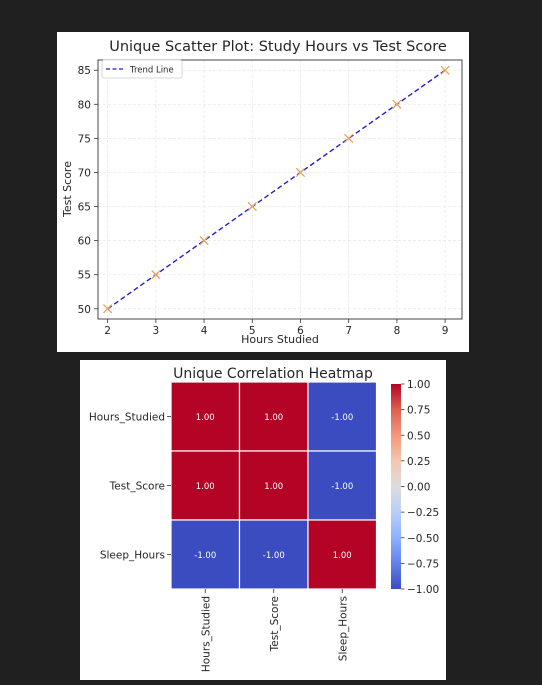 The height and width of the screenshot is (685, 542). Describe the element at coordinates (204, 331) in the screenshot. I see `x-tick-label: 4` at that location.